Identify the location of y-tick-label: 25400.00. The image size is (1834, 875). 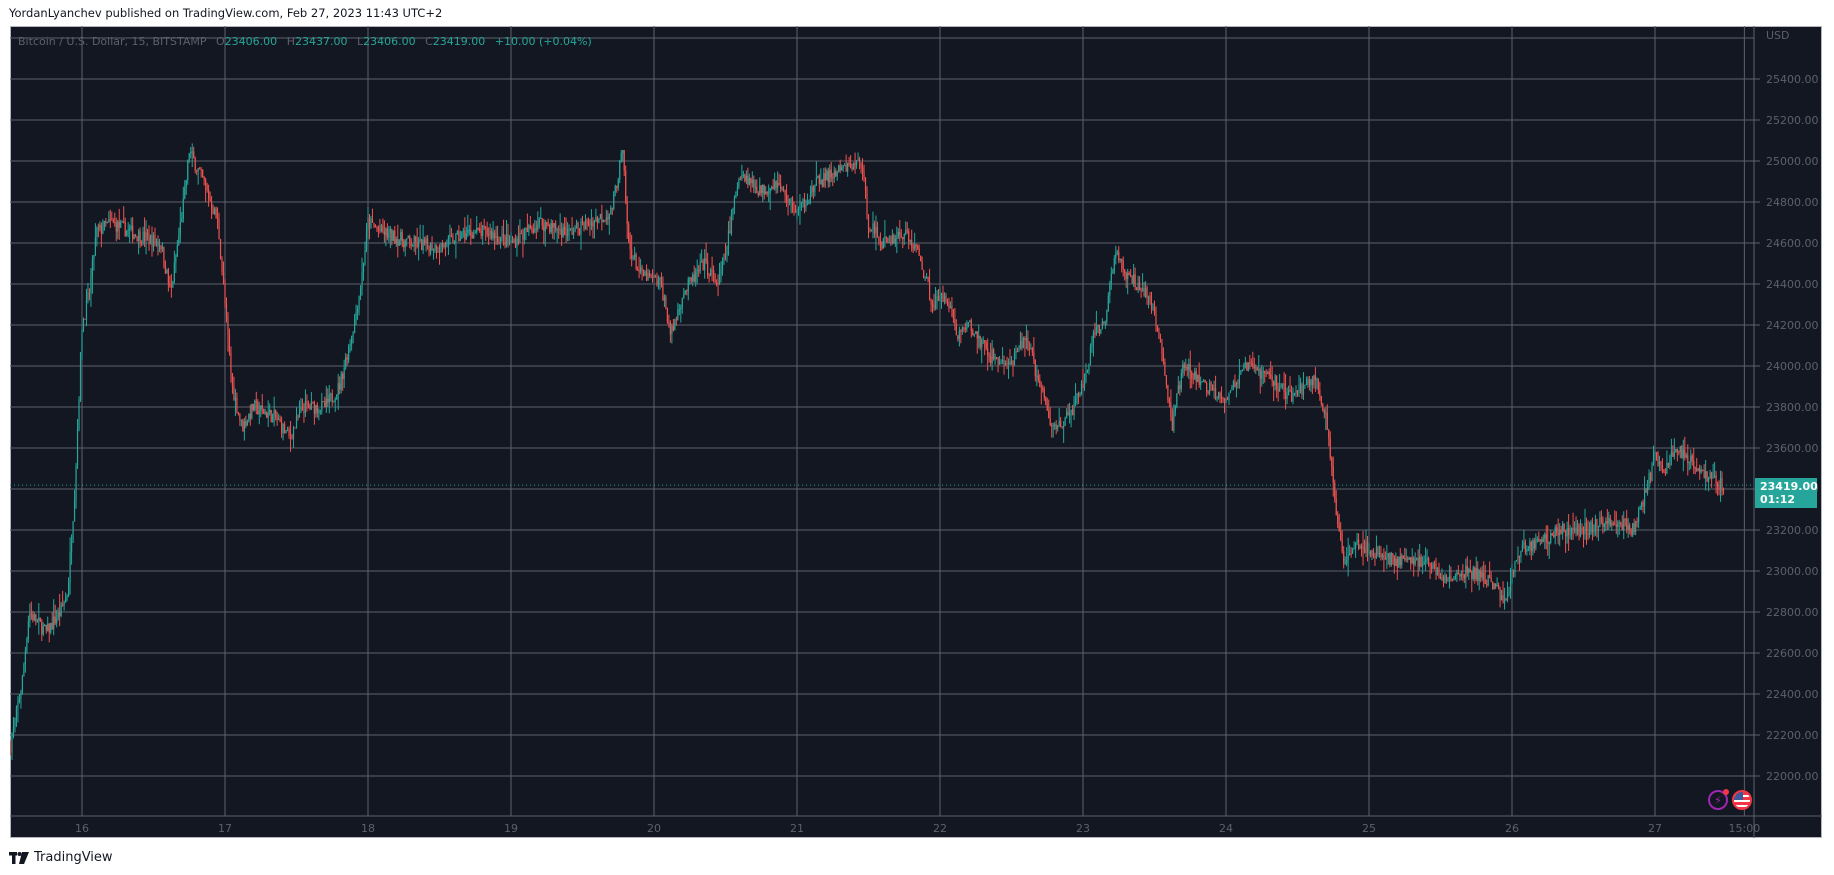
(1792, 79).